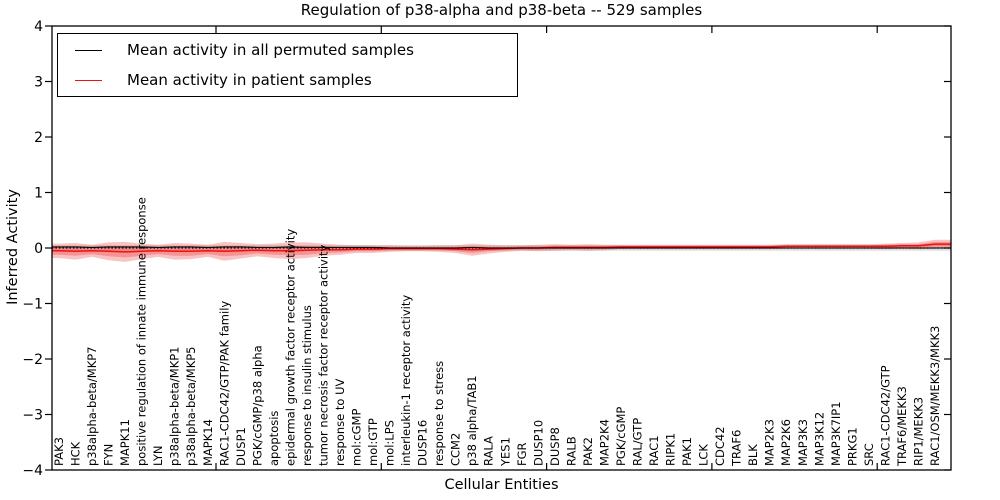  Describe the element at coordinates (505, 452) in the screenshot. I see `x-tick-label: YES1` at that location.